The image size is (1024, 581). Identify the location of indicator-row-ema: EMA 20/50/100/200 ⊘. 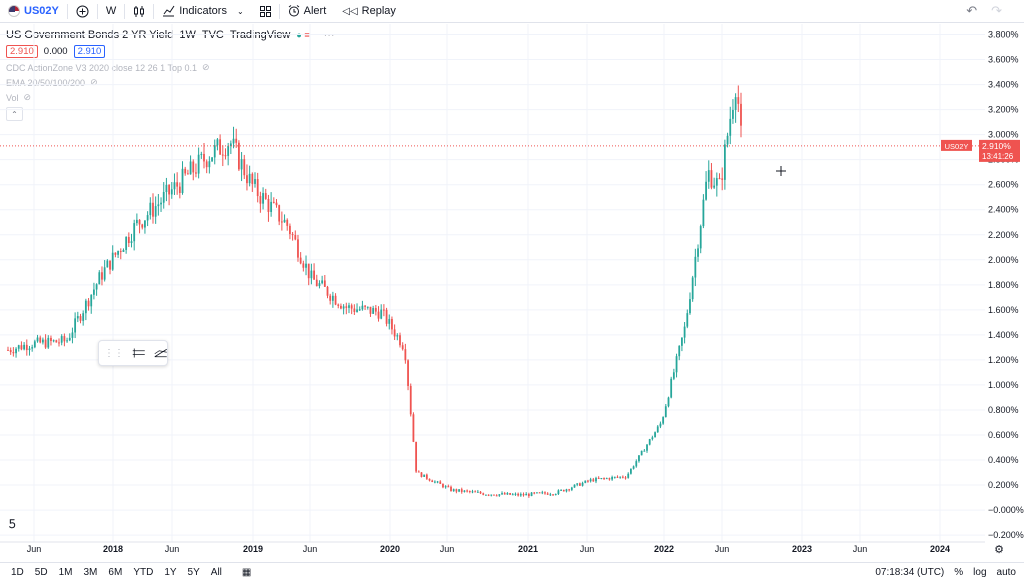
(170, 82).